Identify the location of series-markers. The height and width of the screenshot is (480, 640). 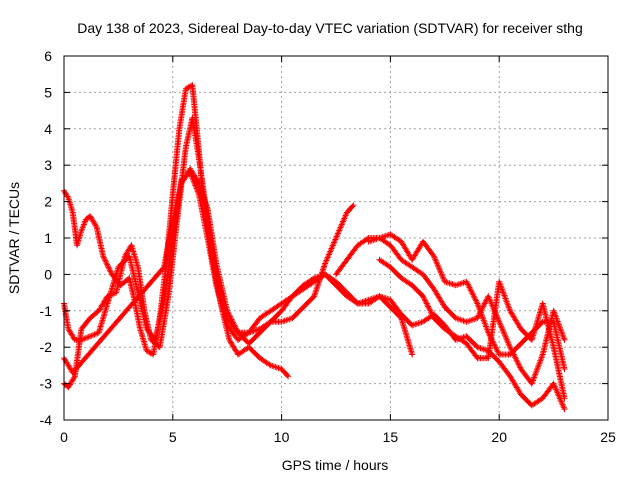
(472, 329).